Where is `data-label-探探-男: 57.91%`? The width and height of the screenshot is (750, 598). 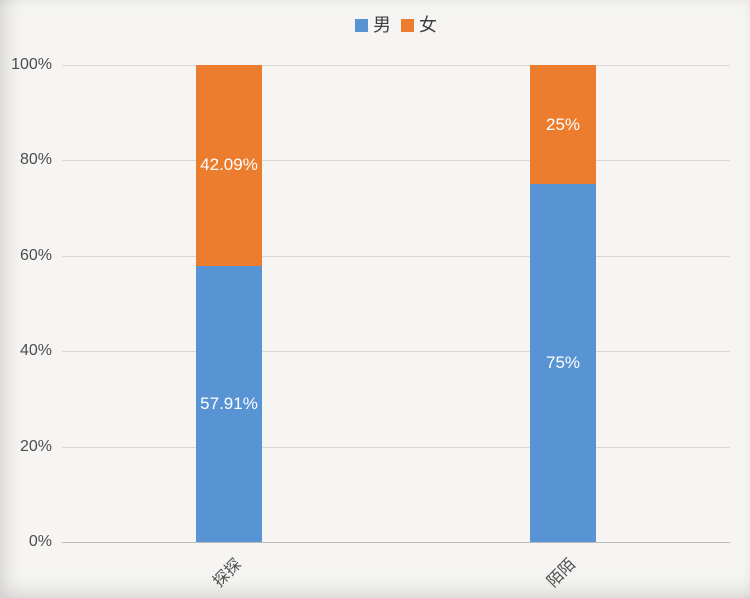
data-label-探探-男: 57.91% is located at coordinates (229, 403).